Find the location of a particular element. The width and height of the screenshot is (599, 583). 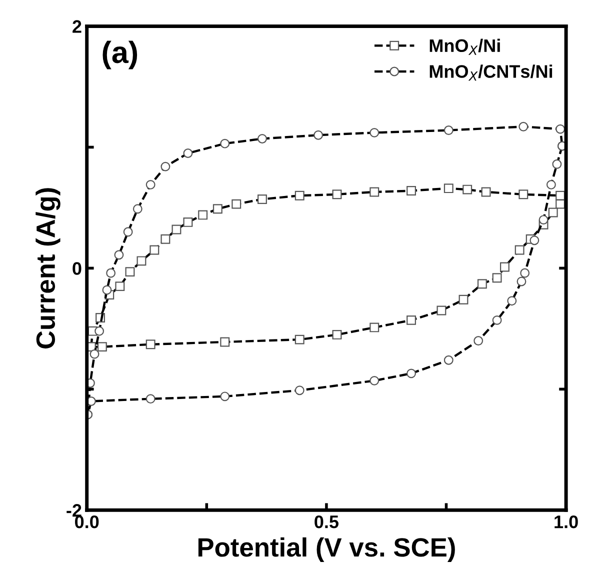

y-tick-label: 0 is located at coordinates (77, 268).